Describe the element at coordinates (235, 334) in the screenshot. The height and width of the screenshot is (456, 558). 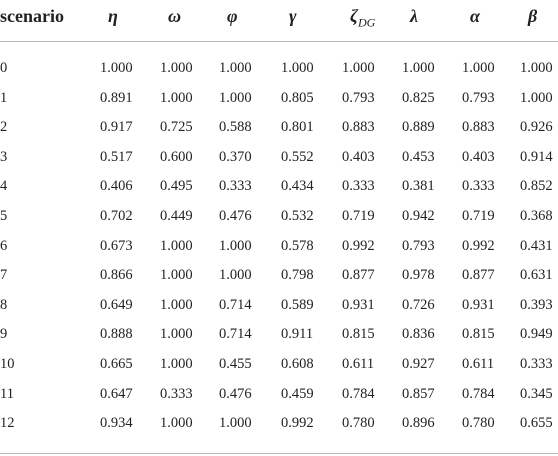
I see `cell-value: 0.714` at that location.